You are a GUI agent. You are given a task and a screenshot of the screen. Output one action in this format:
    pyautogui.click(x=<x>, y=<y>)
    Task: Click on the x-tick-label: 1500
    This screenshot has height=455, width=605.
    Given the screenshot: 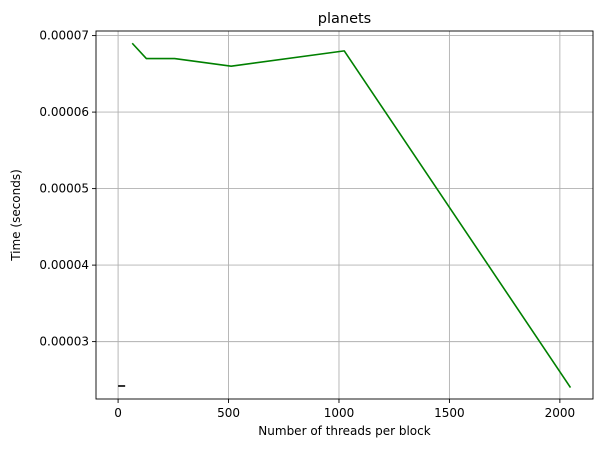 What is the action you would take?
    pyautogui.click(x=449, y=413)
    